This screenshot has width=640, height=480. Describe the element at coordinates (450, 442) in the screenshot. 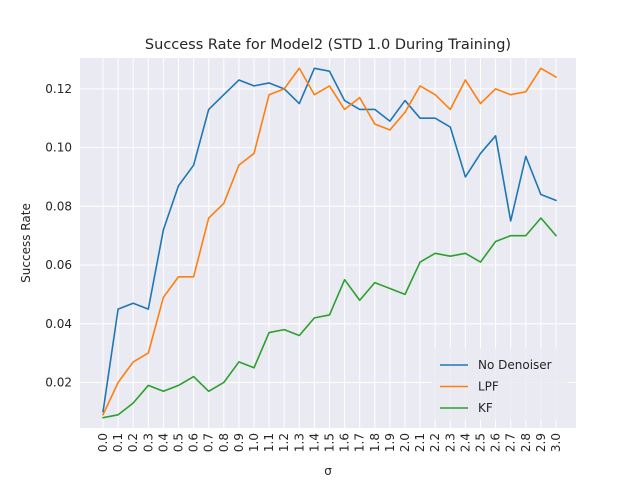

I see `x-tick-label: 2.3` at that location.